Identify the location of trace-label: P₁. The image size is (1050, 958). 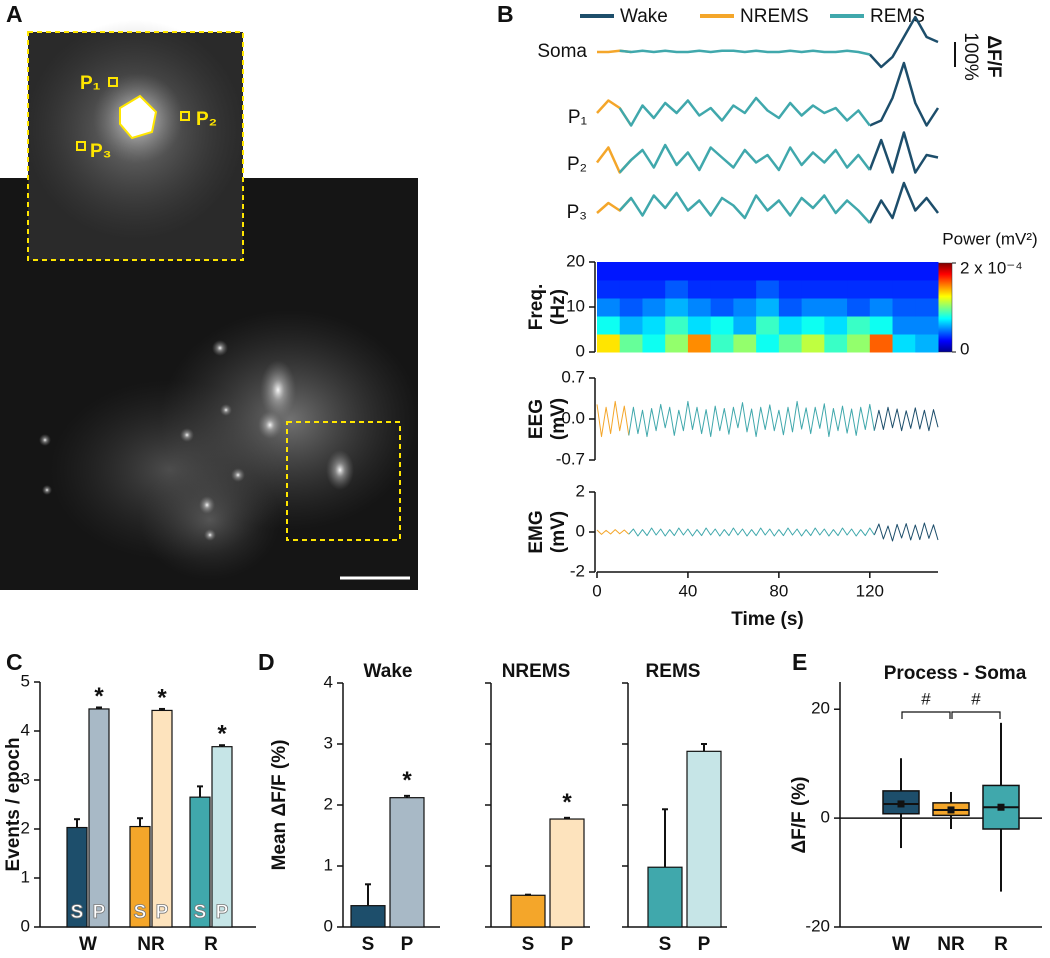
(577, 117).